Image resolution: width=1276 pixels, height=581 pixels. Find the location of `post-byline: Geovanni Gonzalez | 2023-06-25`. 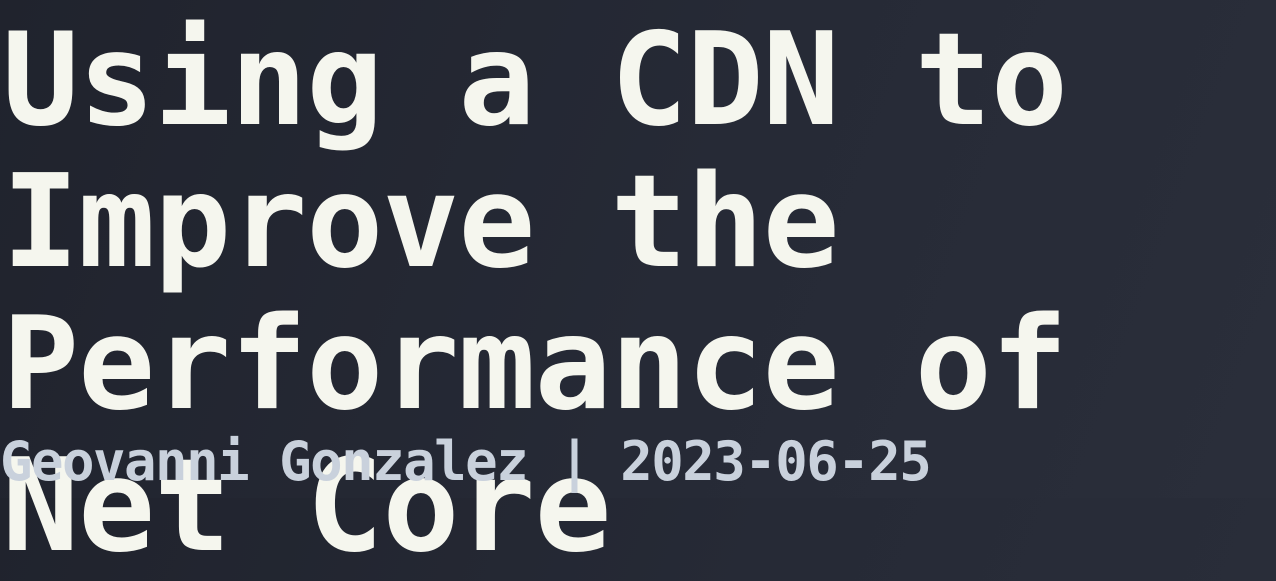

post-byline: Geovanni Gonzalez | 2023-06-25 is located at coordinates (466, 461).